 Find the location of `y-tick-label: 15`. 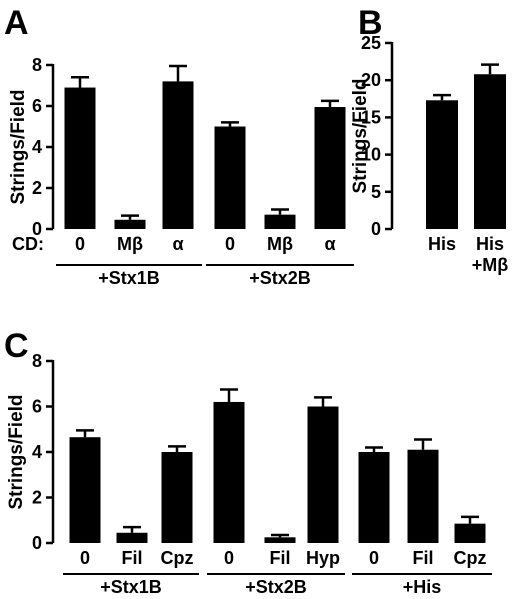

y-tick-label: 15 is located at coordinates (371, 117).